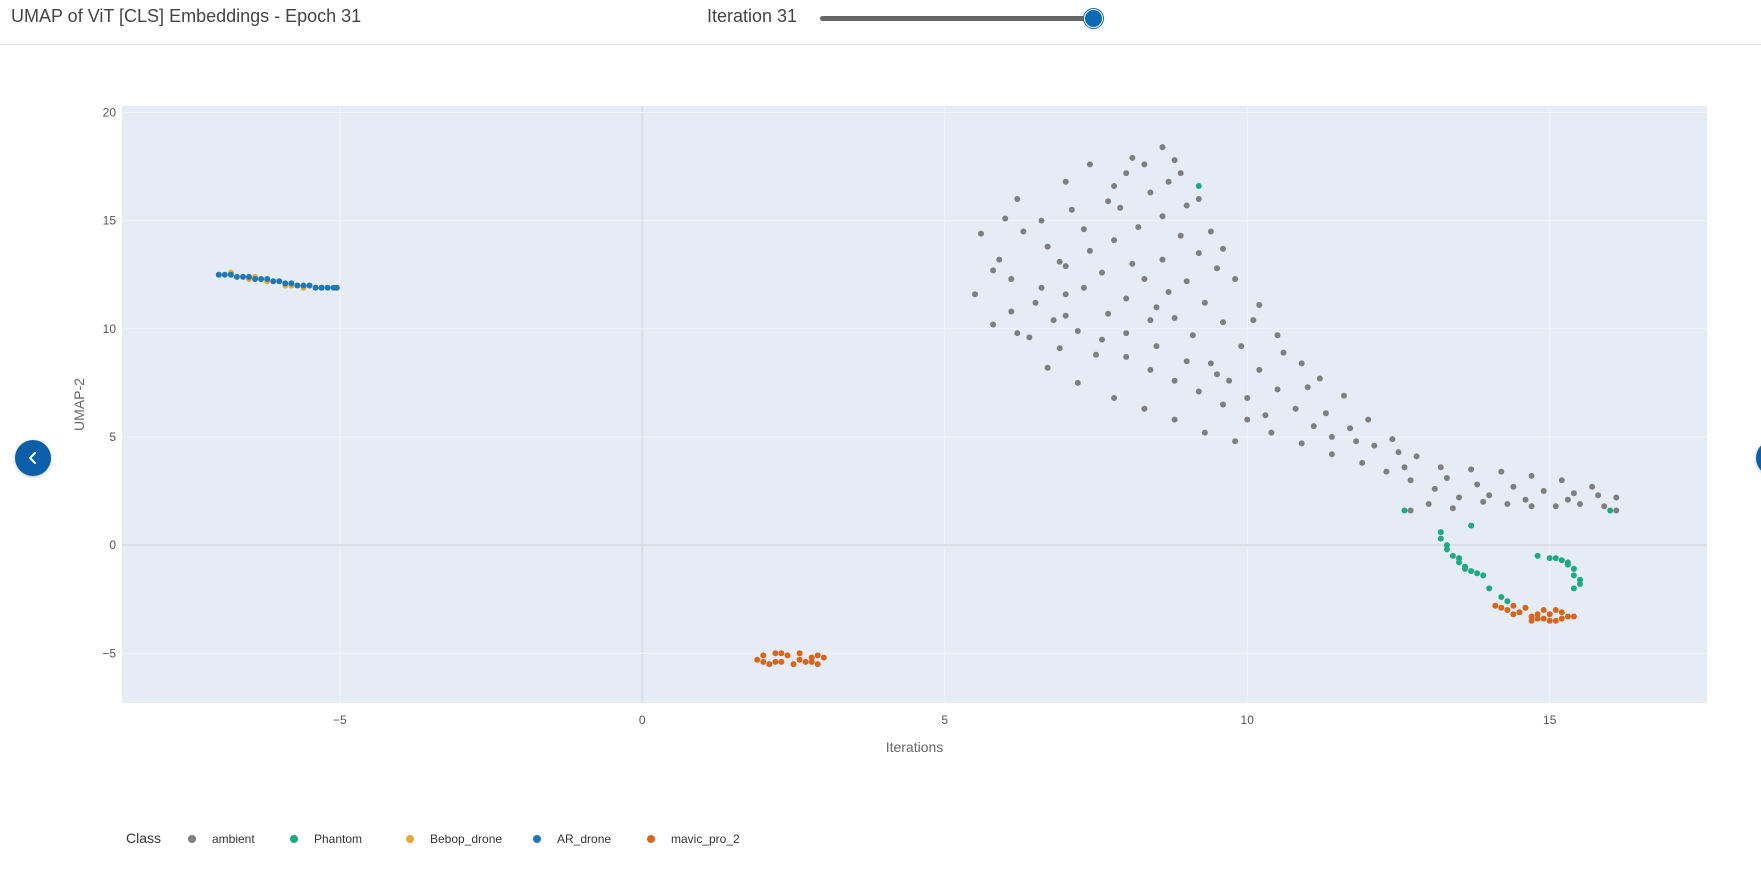 This screenshot has height=881, width=1761. I want to click on chevron-left-icon, so click(32, 458).